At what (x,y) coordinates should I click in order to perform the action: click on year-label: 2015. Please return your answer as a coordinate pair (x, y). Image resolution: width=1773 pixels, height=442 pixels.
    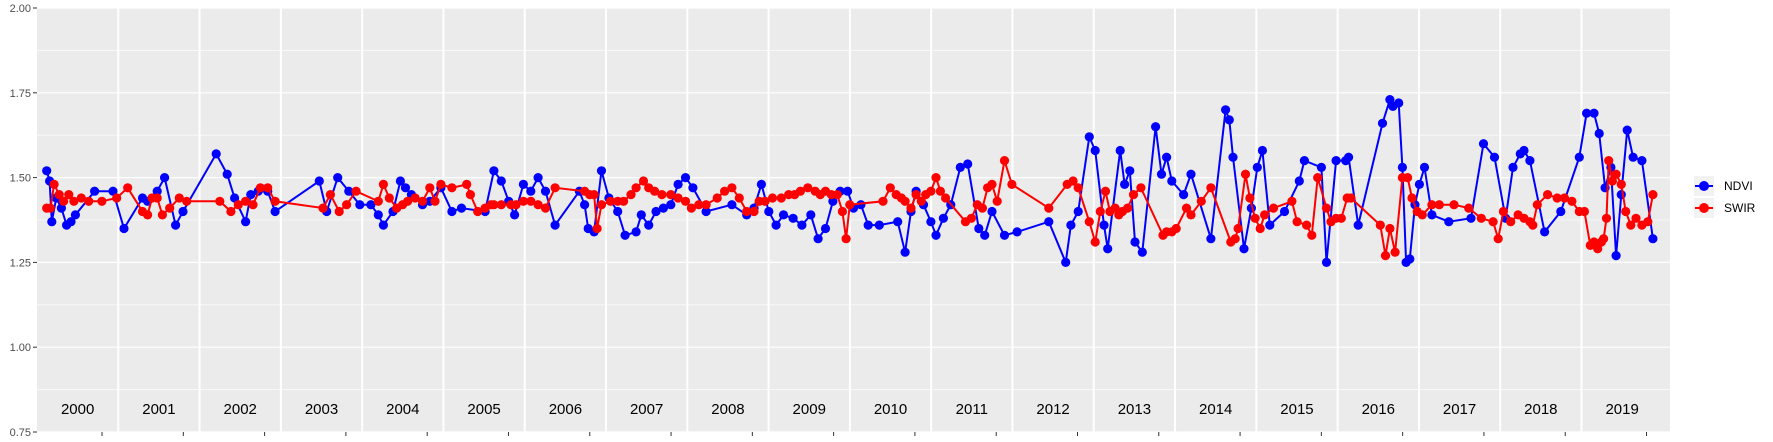
    Looking at the image, I should click on (1296, 409).